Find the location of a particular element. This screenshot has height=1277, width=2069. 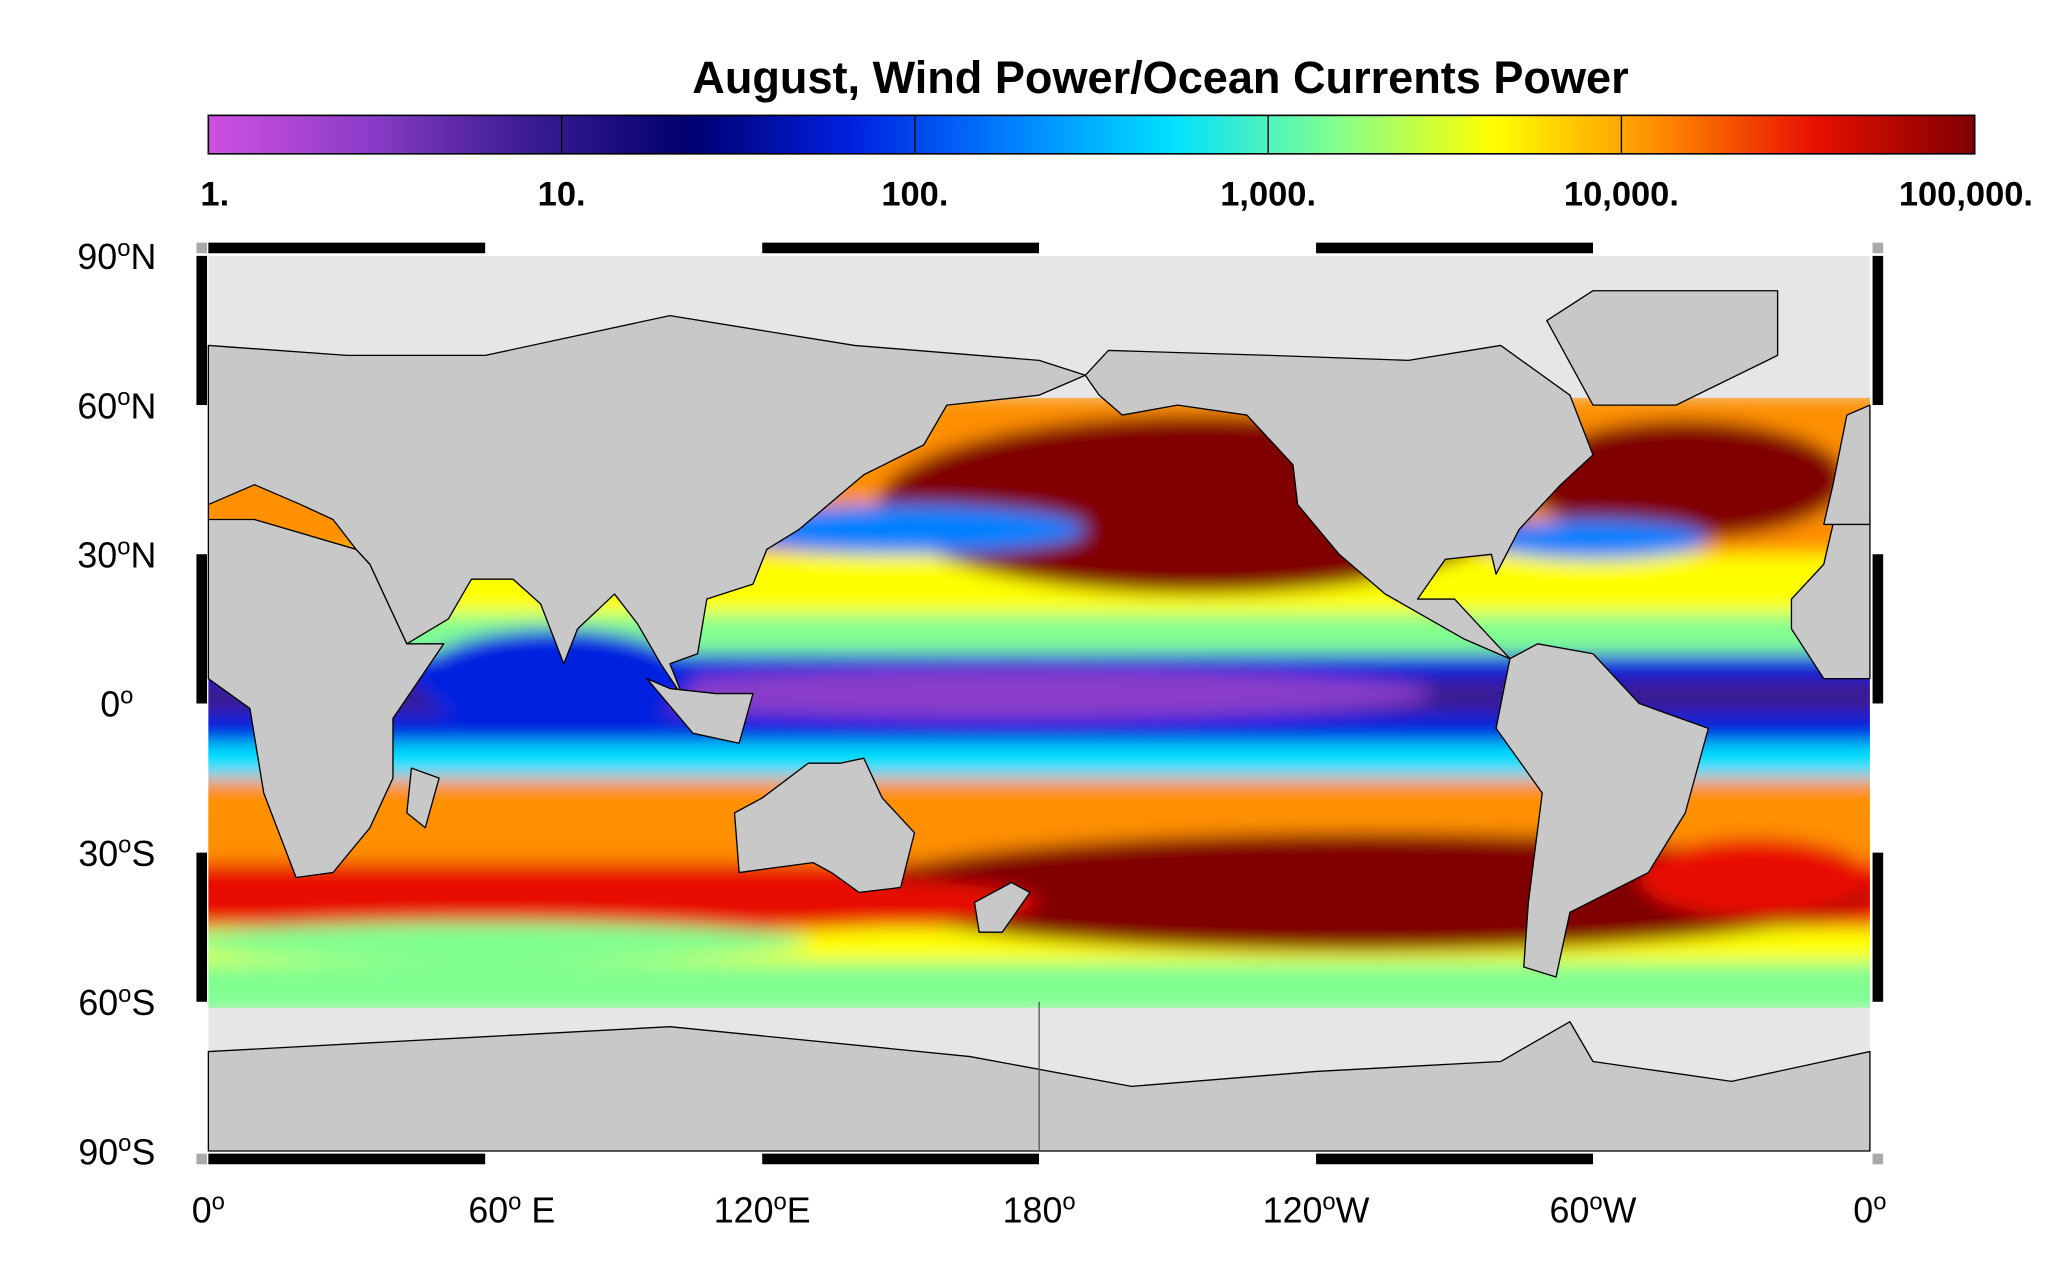

lat-label: 30oS is located at coordinates (116, 853).